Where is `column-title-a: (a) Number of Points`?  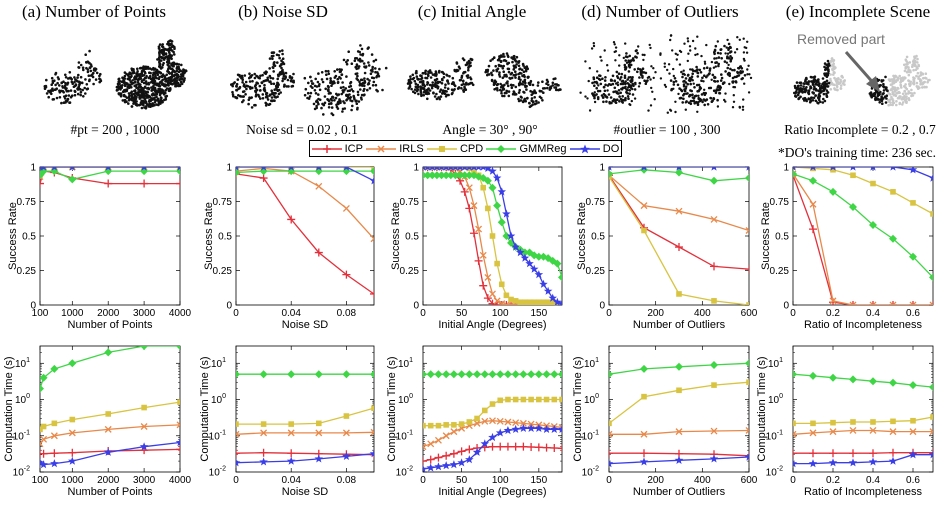 column-title-a: (a) Number of Points is located at coordinates (94, 11).